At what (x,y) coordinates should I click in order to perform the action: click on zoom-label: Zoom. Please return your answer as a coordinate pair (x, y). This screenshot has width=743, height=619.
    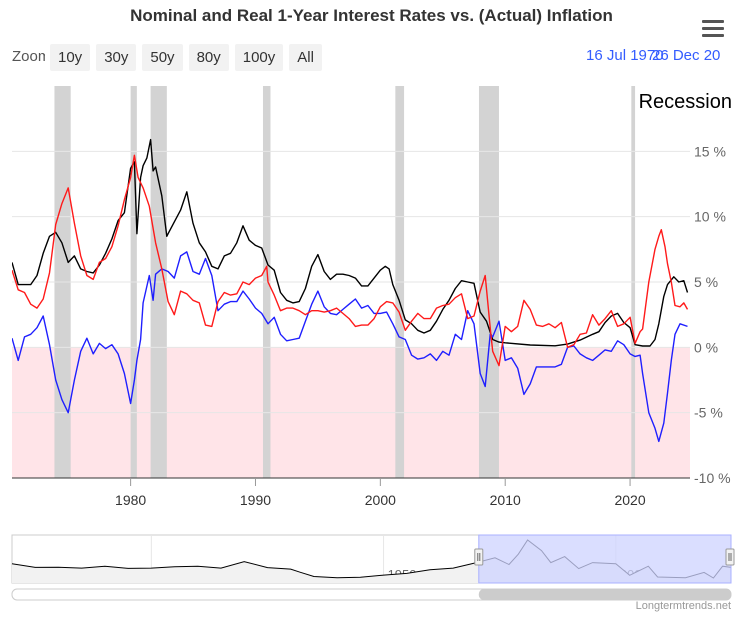
    Looking at the image, I should click on (28, 56).